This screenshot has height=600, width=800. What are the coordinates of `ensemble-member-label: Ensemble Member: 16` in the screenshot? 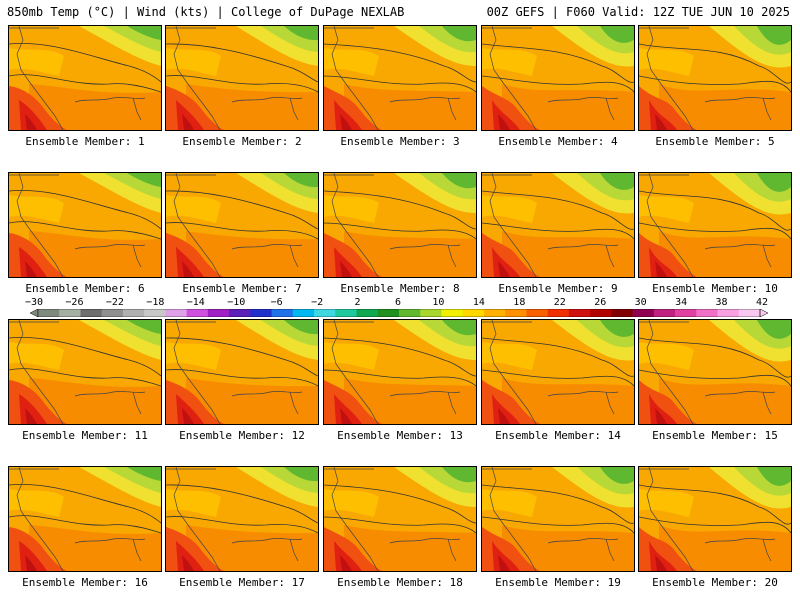 It's located at (85, 582).